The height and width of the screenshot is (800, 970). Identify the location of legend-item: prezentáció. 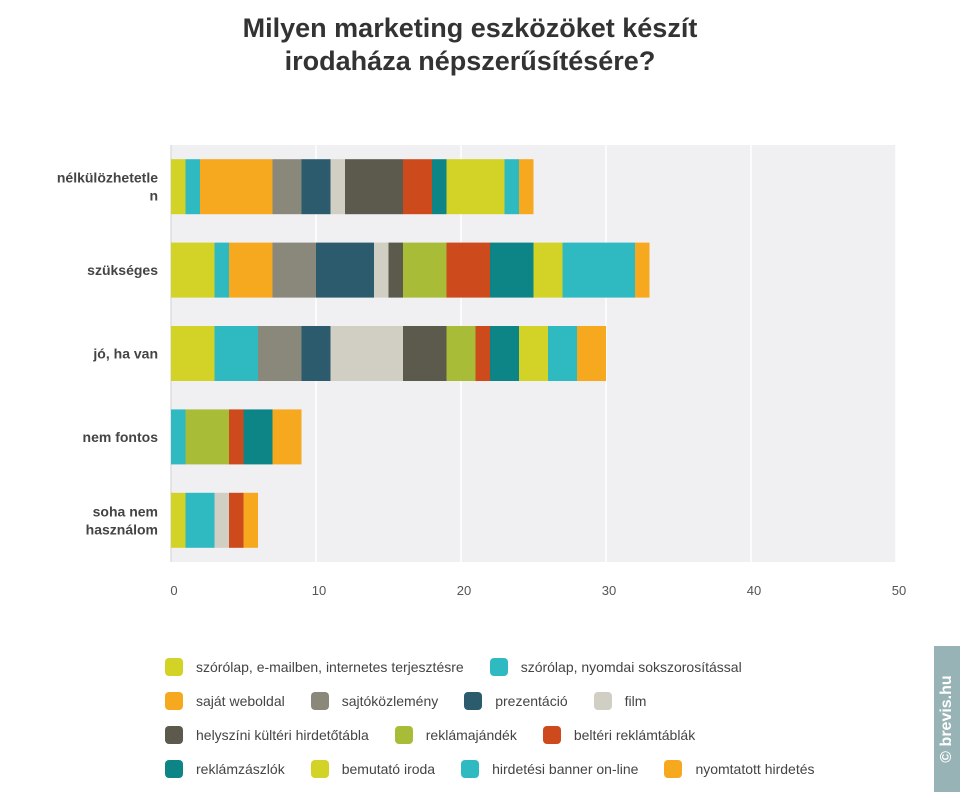
(516, 701).